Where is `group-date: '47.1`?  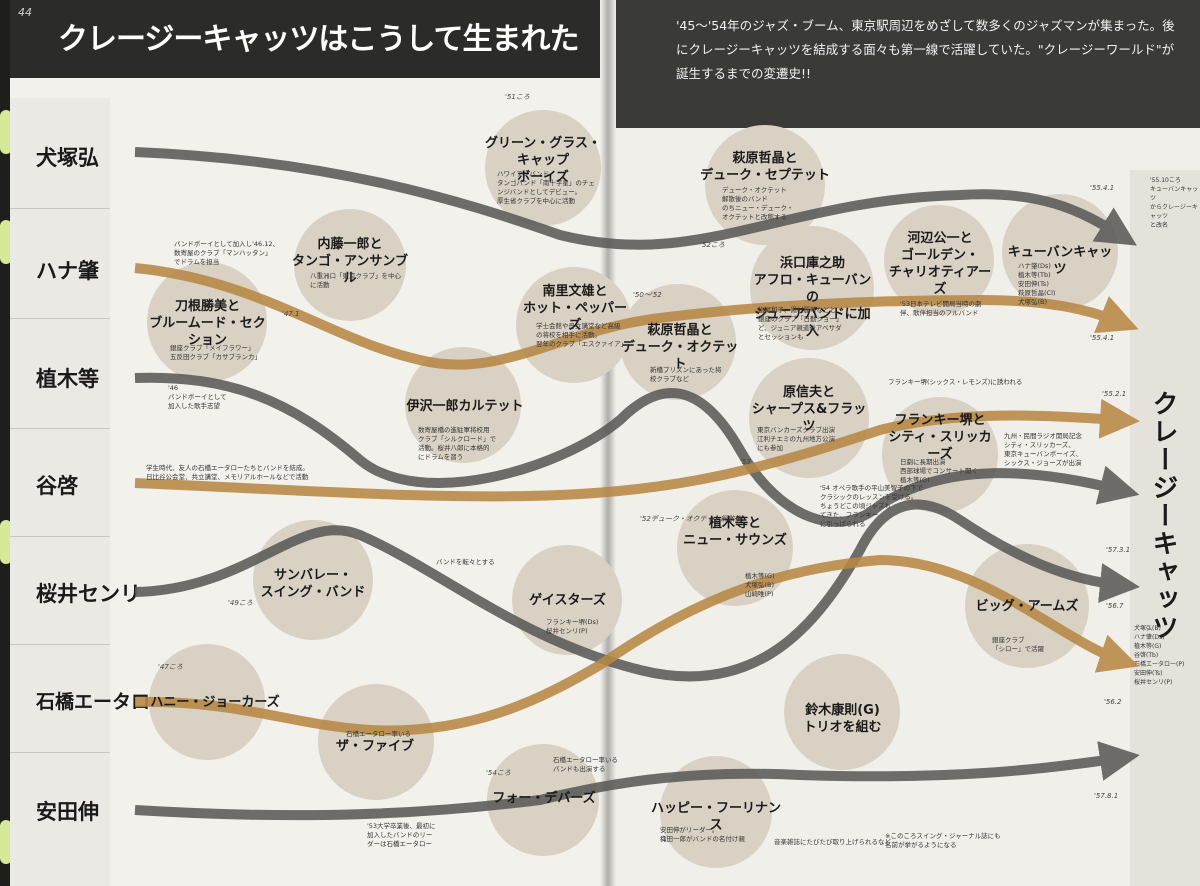 group-date: '47.1 is located at coordinates (291, 314).